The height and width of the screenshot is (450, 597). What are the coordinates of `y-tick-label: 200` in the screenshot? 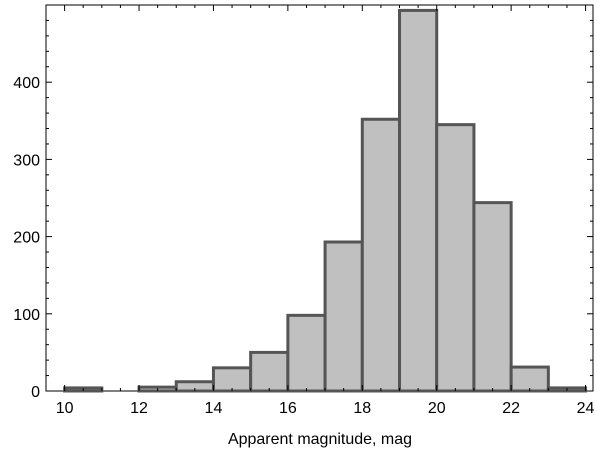 It's located at (26, 238).